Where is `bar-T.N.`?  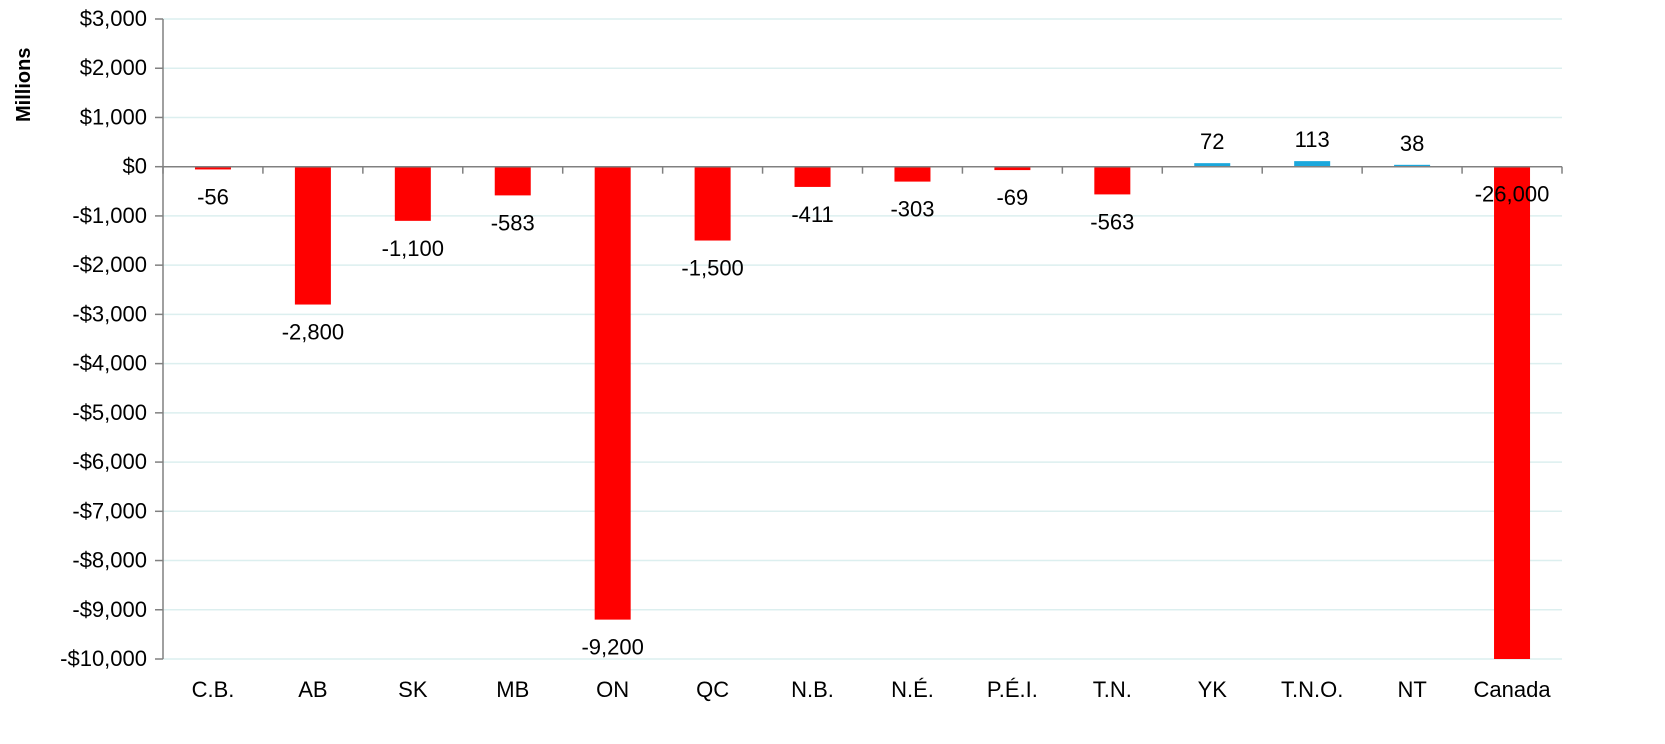
bar-T.N. is located at coordinates (1112, 180).